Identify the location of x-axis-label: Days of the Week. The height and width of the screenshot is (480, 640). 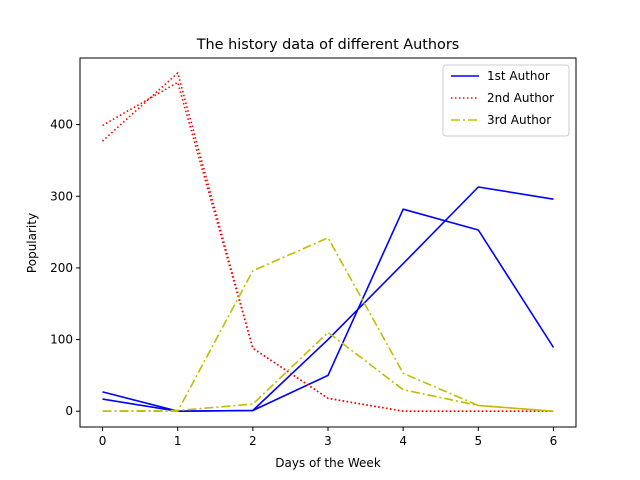
(328, 463).